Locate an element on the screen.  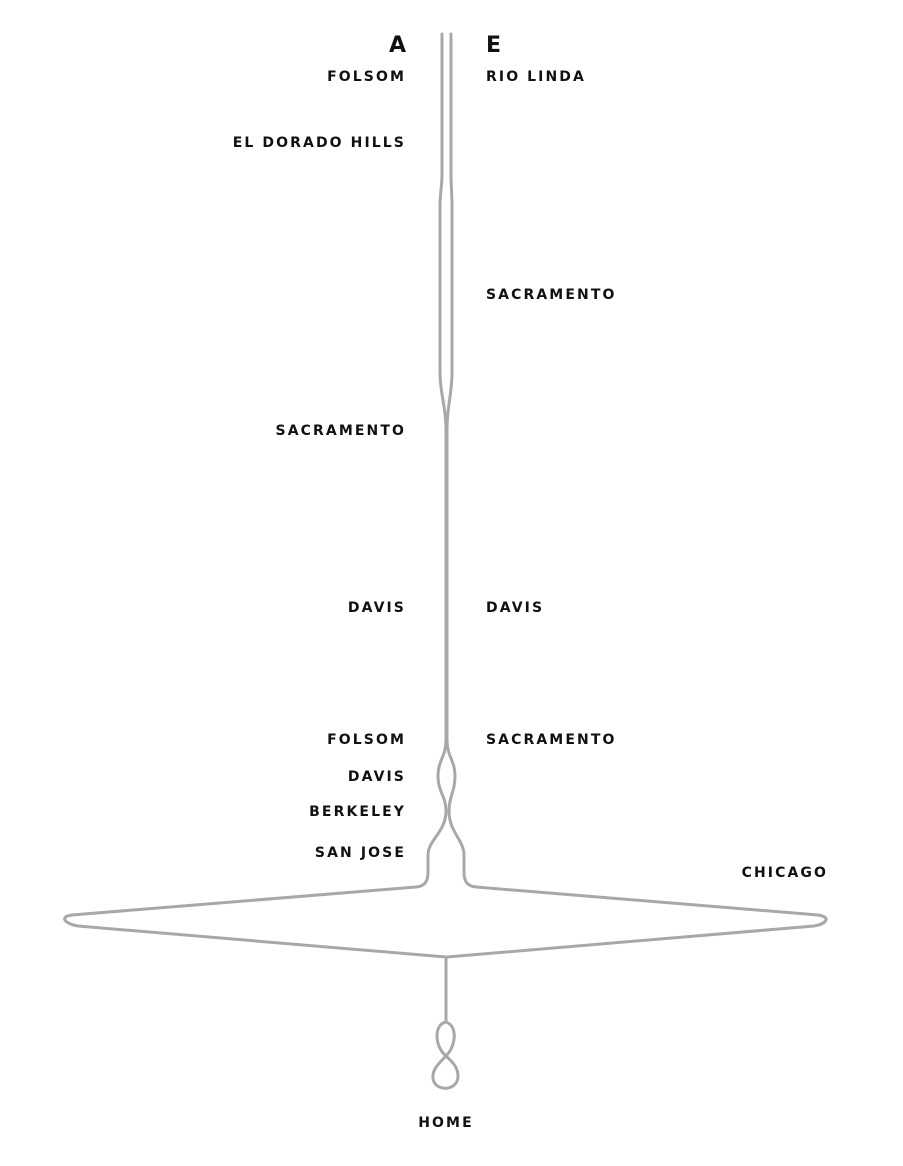
place-label-e: CHICAGO is located at coordinates (785, 873).